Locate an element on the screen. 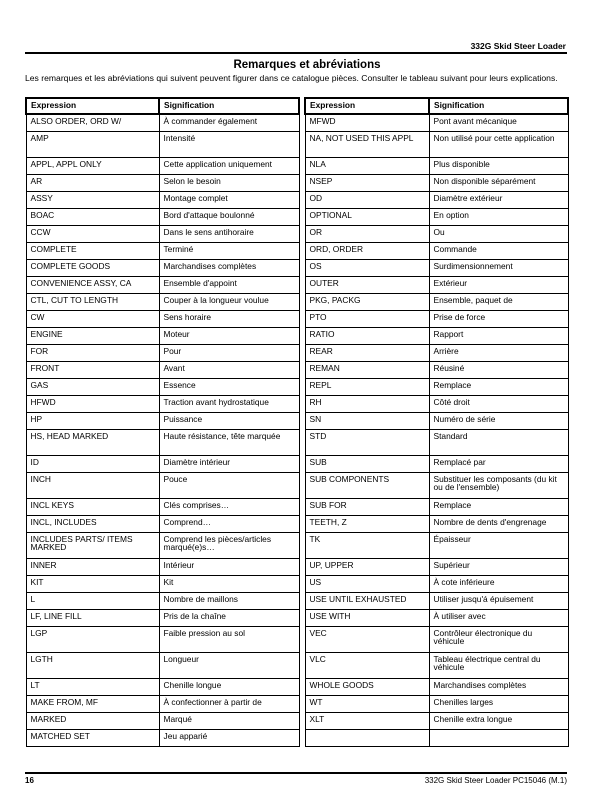 Image resolution: width=614 pixels, height=797 pixels. expression-cell: KIT is located at coordinates (92, 583).